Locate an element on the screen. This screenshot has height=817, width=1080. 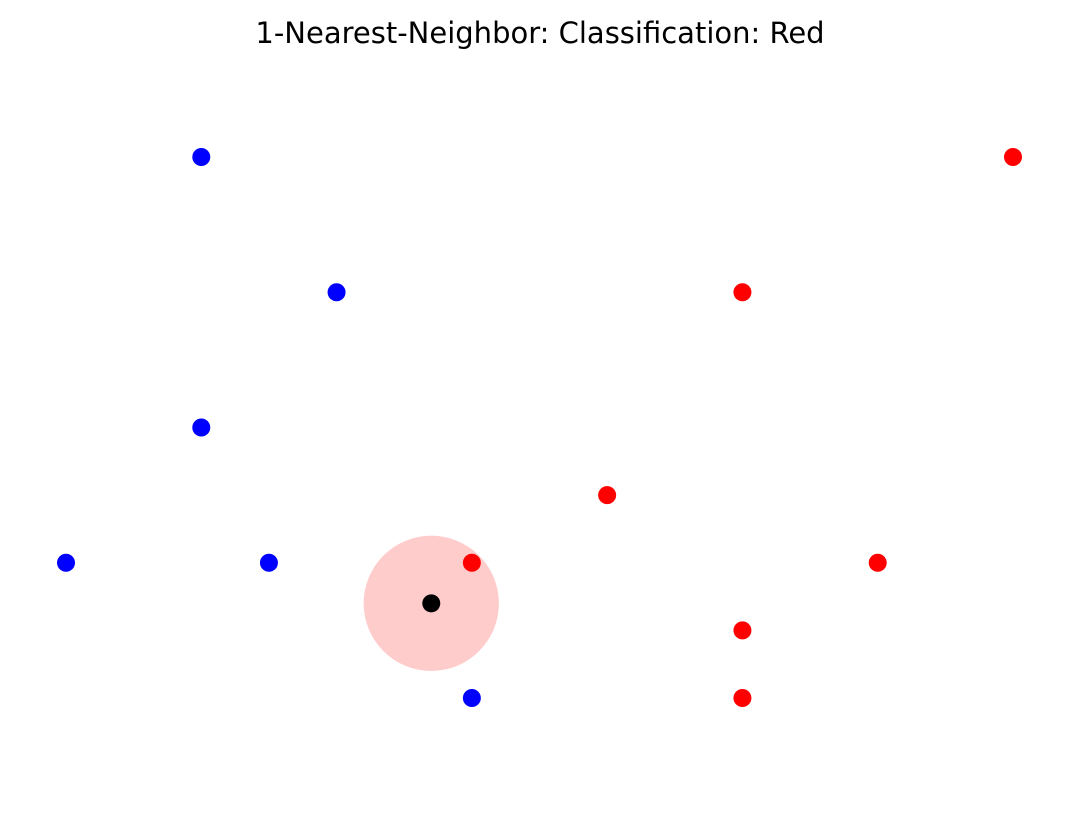
query-layer is located at coordinates (431, 603).